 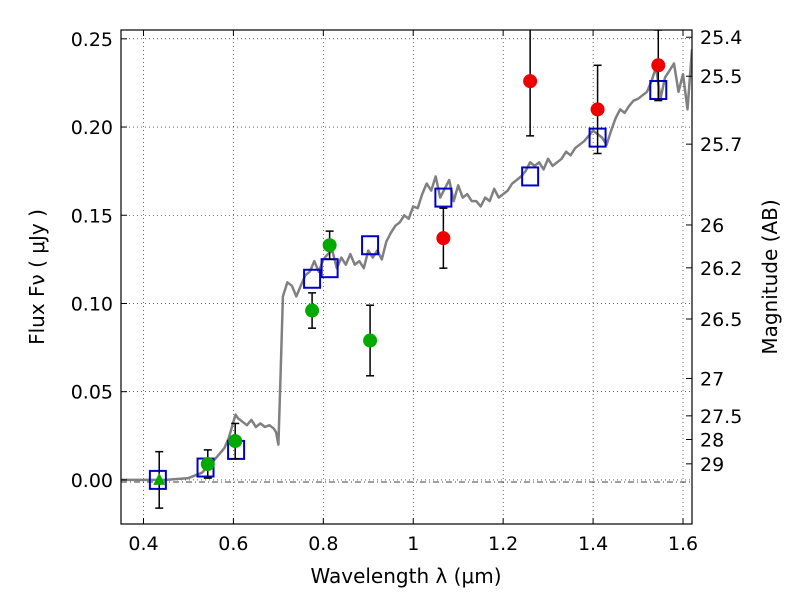 I want to click on magnitude-tick-label: 29, so click(x=712, y=465).